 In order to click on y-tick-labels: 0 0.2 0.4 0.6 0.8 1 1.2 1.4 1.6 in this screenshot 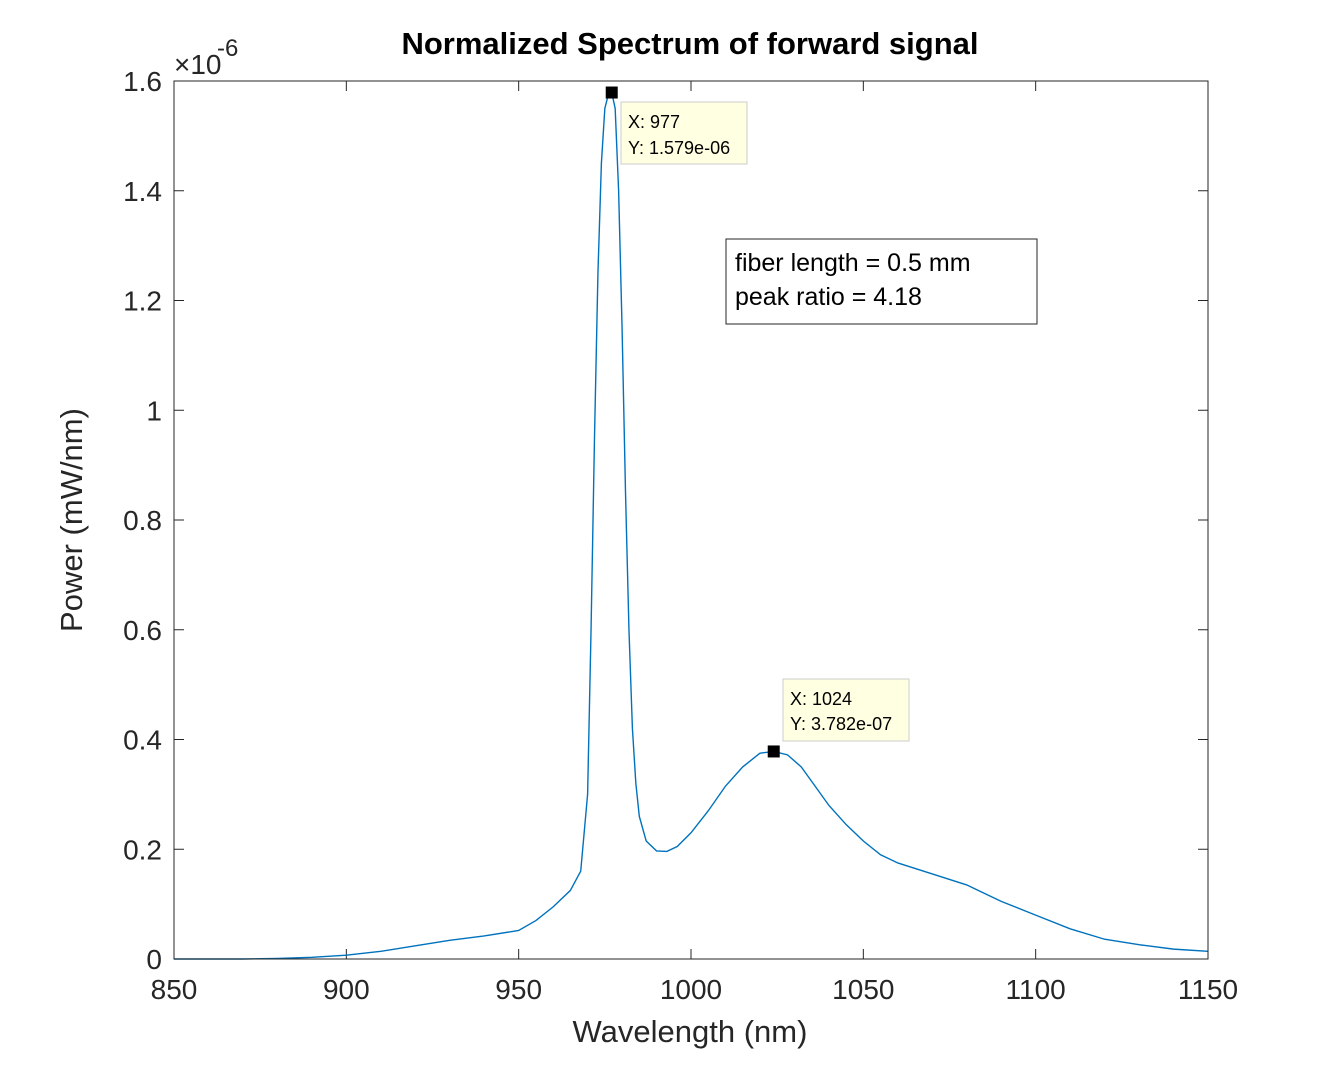, I will do `click(142, 520)`.